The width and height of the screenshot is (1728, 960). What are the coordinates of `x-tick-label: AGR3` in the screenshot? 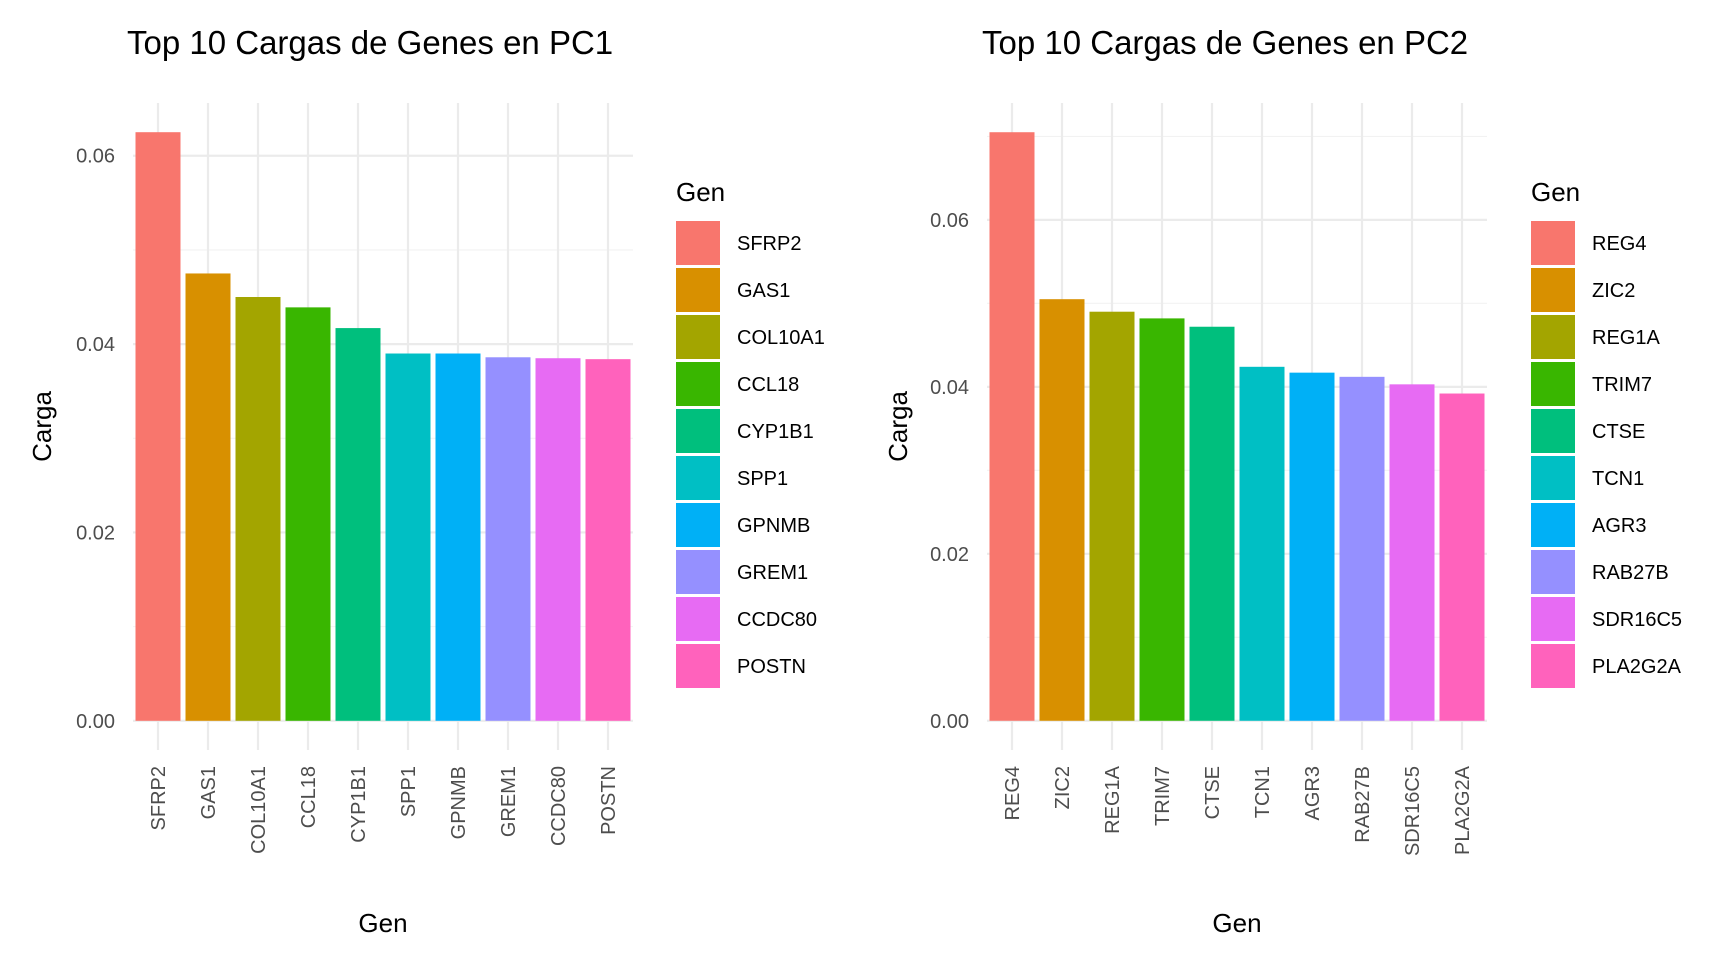 It's located at (1313, 793).